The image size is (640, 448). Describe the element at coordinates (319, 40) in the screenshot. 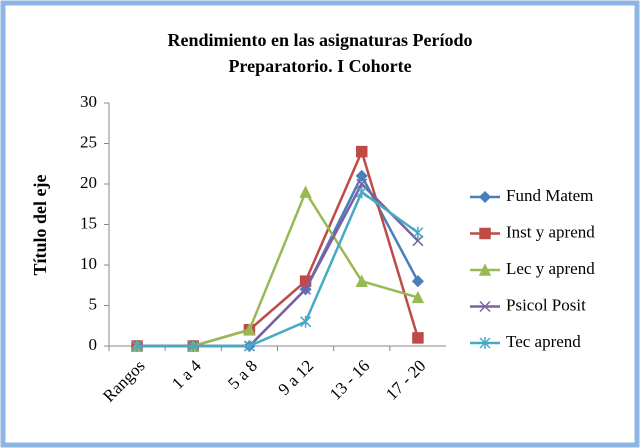

I see `chart-title: Rendimiento en las asignaturas Período` at that location.